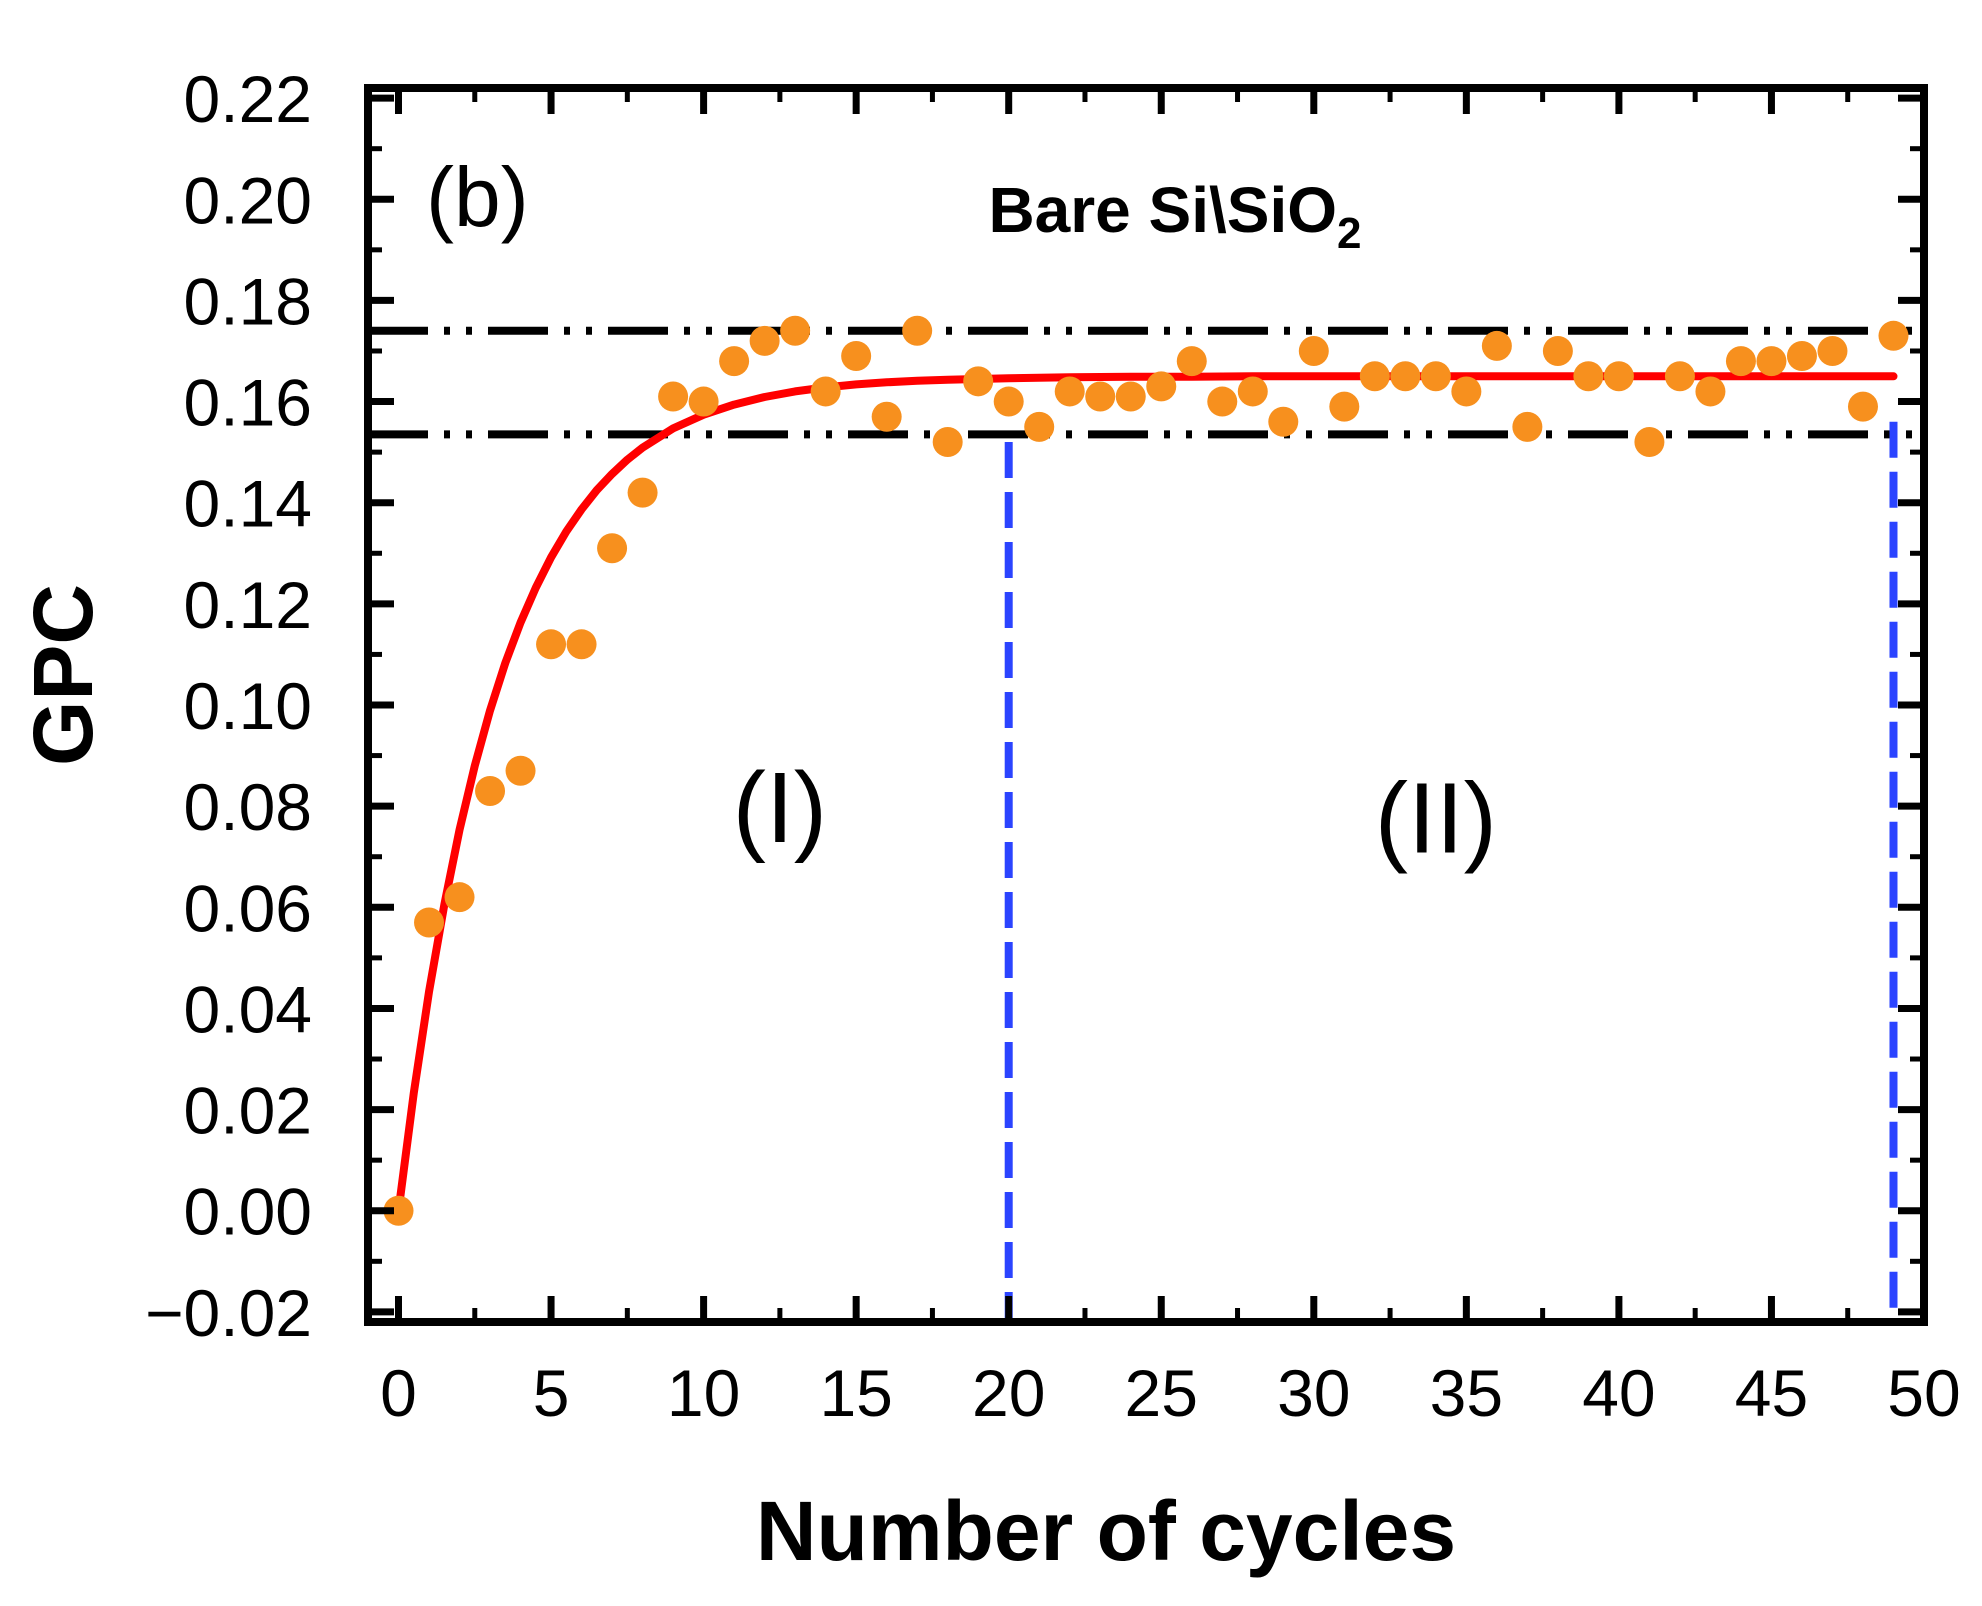  Describe the element at coordinates (780, 808) in the screenshot. I see `region-label: (I)` at that location.